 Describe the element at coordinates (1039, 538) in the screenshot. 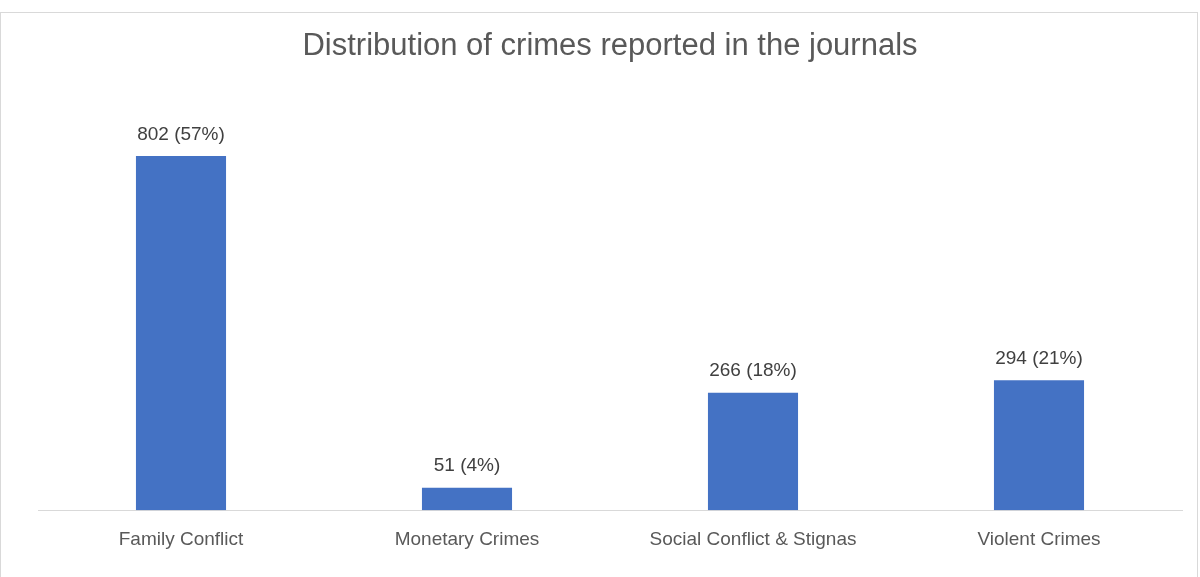

I see `x-tick-label: Violent Crimes` at that location.